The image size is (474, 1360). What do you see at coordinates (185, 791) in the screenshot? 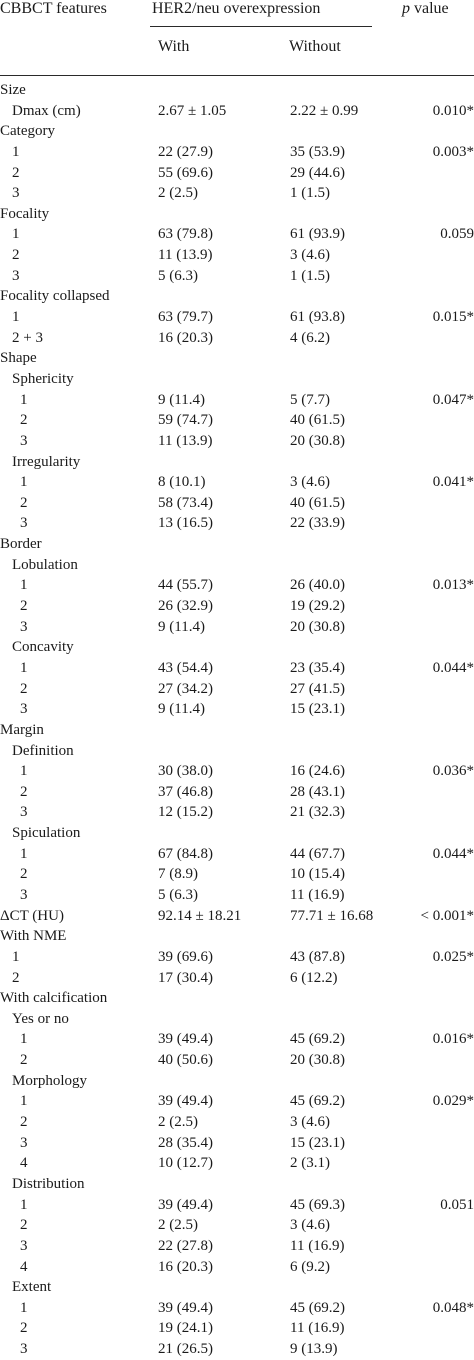
I see `cell-with: 37 (46.8)` at bounding box center [185, 791].